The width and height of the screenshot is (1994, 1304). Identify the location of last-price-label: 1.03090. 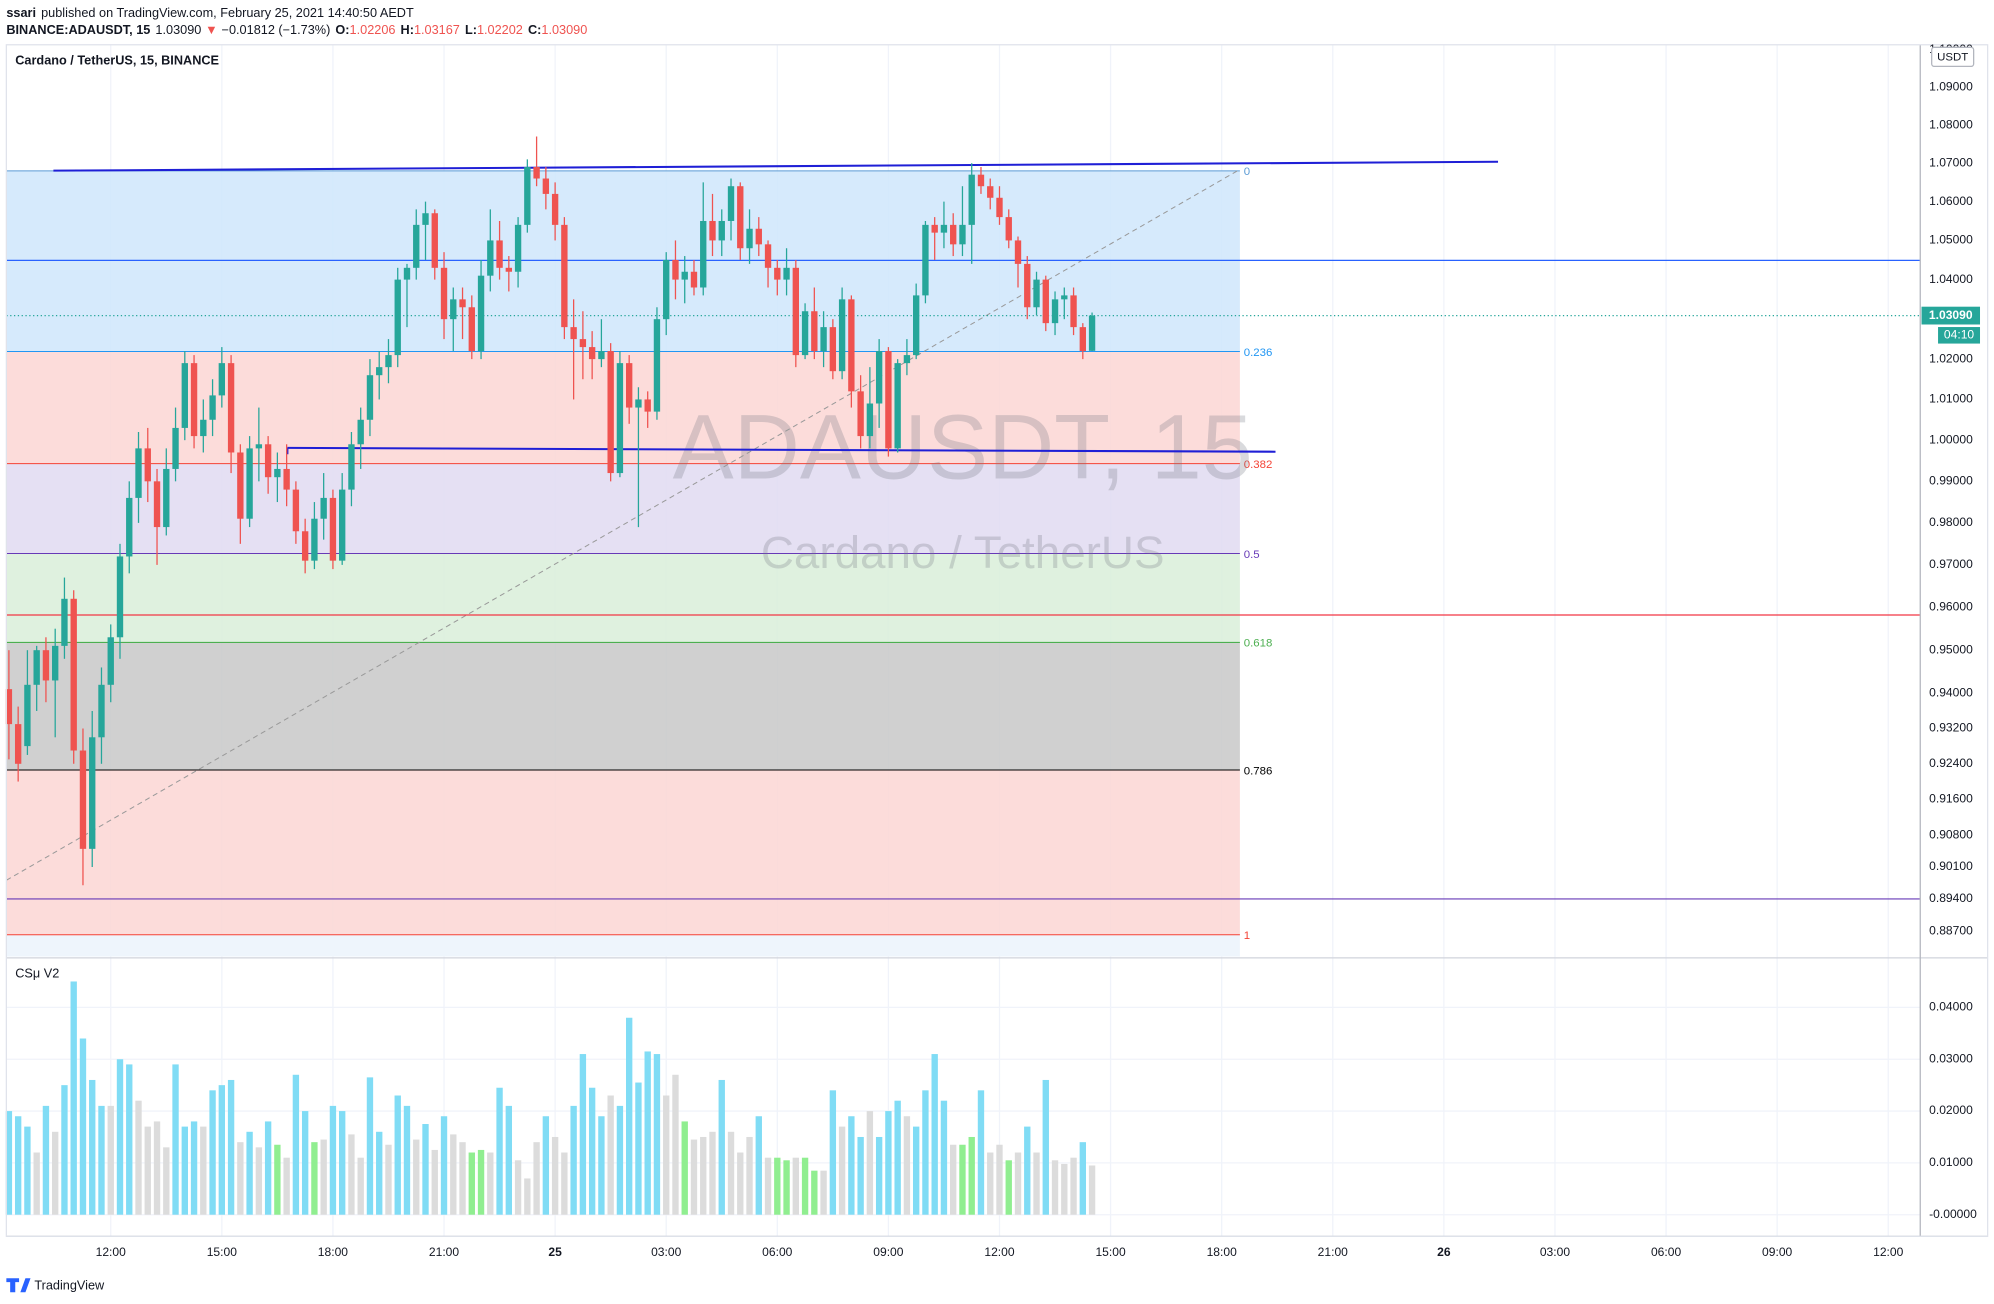
(1951, 315).